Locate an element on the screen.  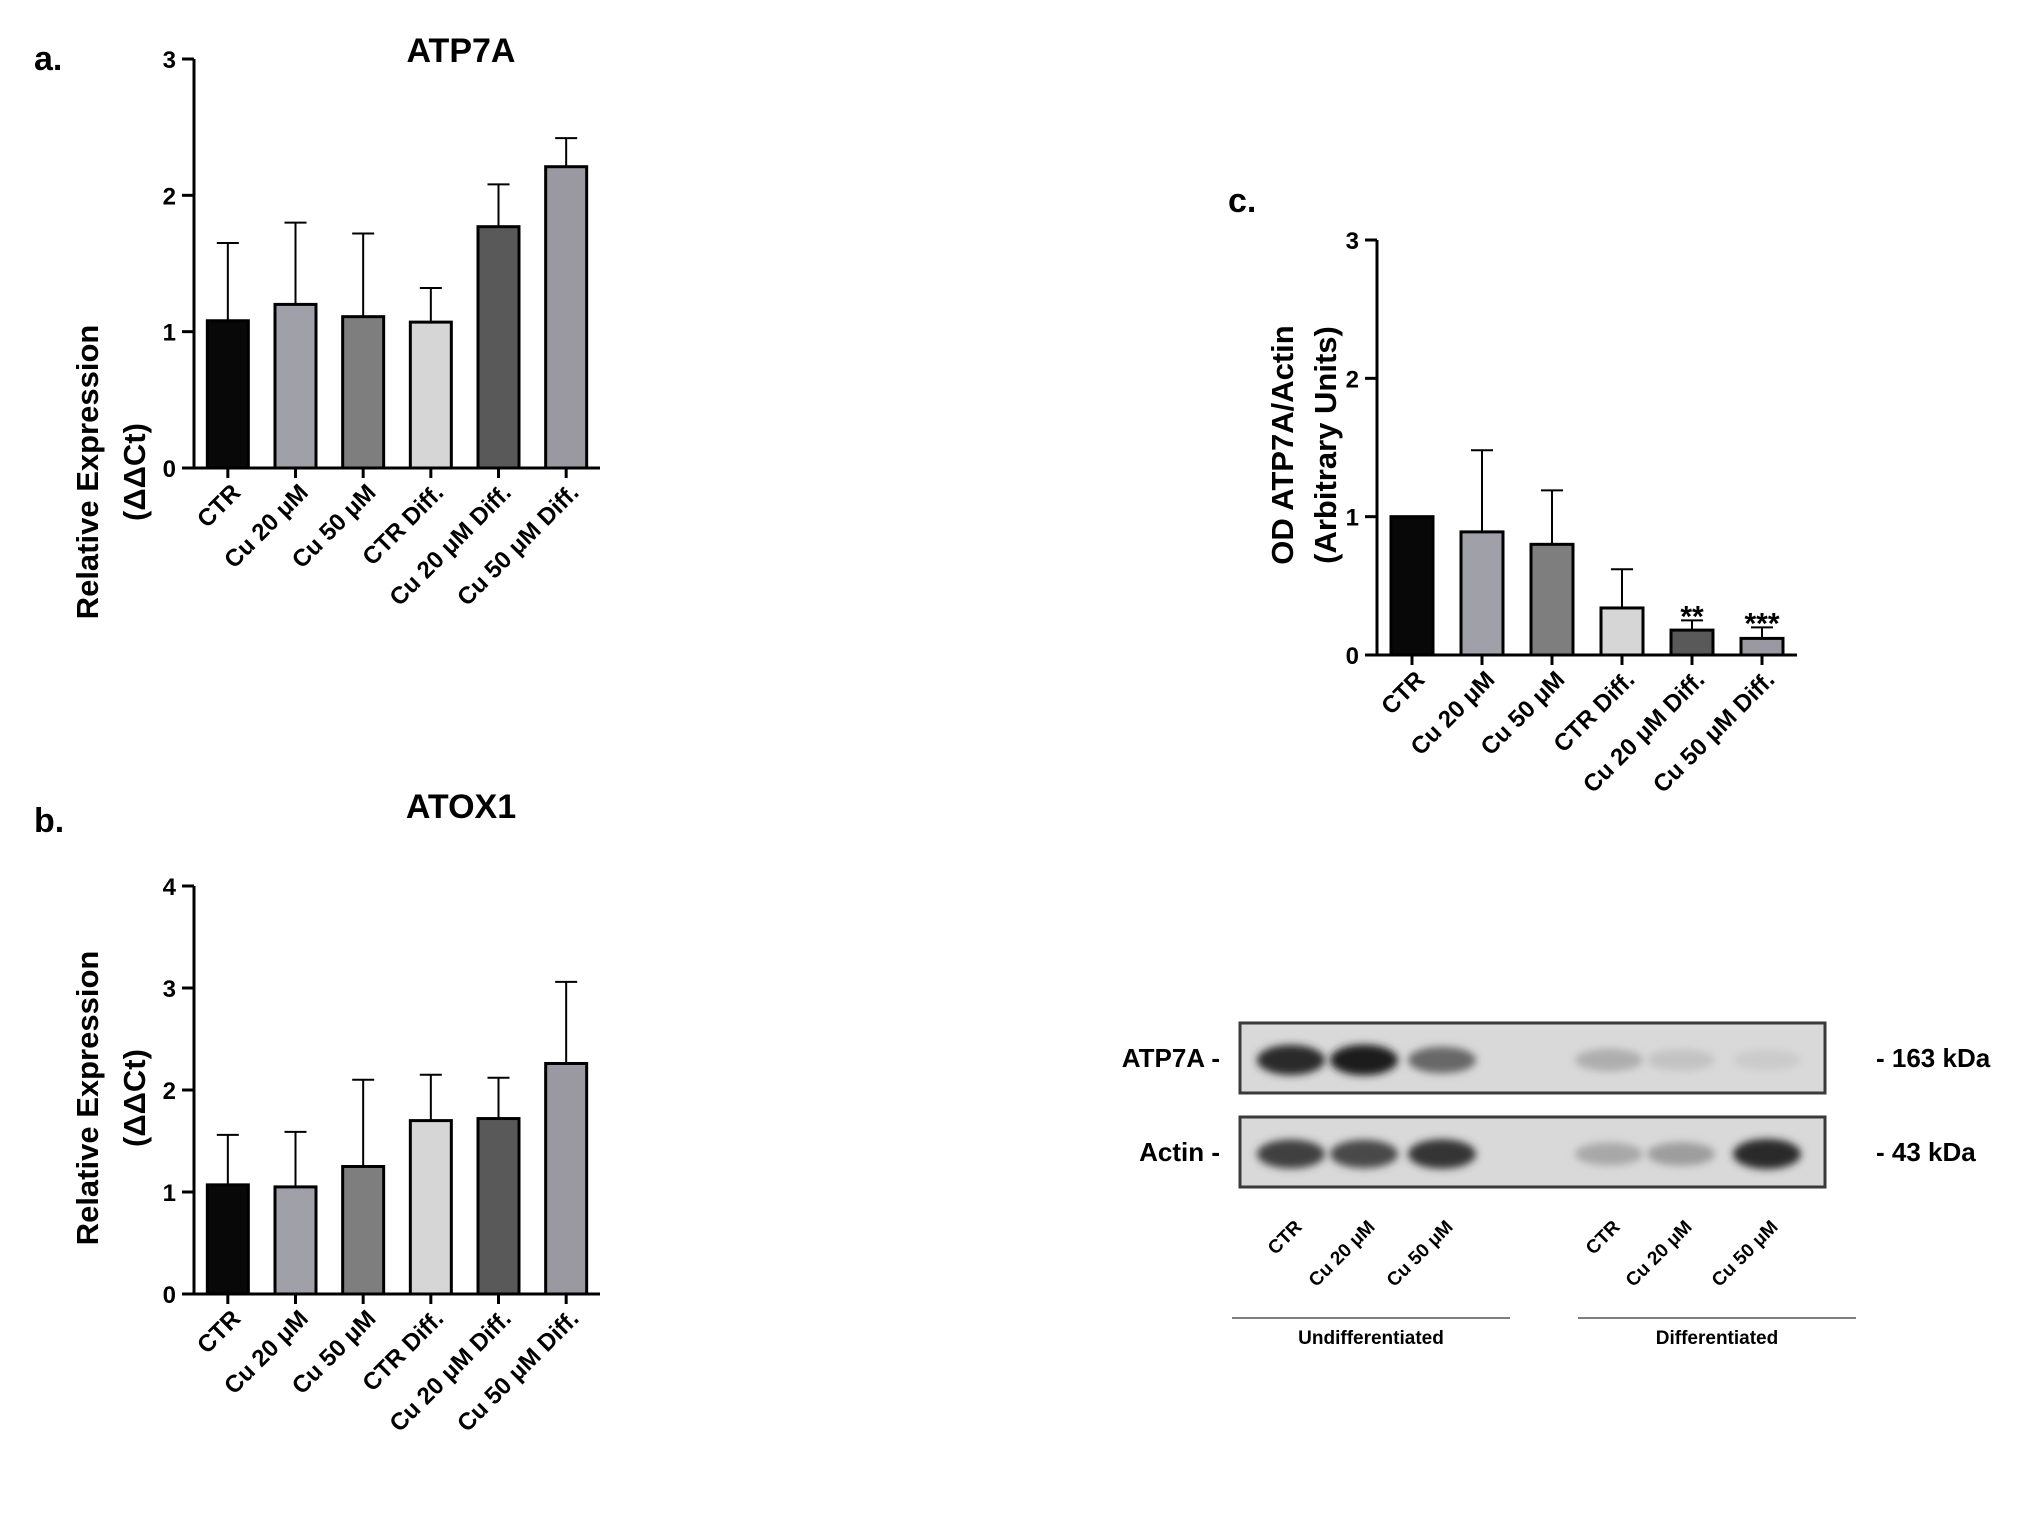
group-label-undifferentiated: Undifferentiated is located at coordinates (1371, 1338).